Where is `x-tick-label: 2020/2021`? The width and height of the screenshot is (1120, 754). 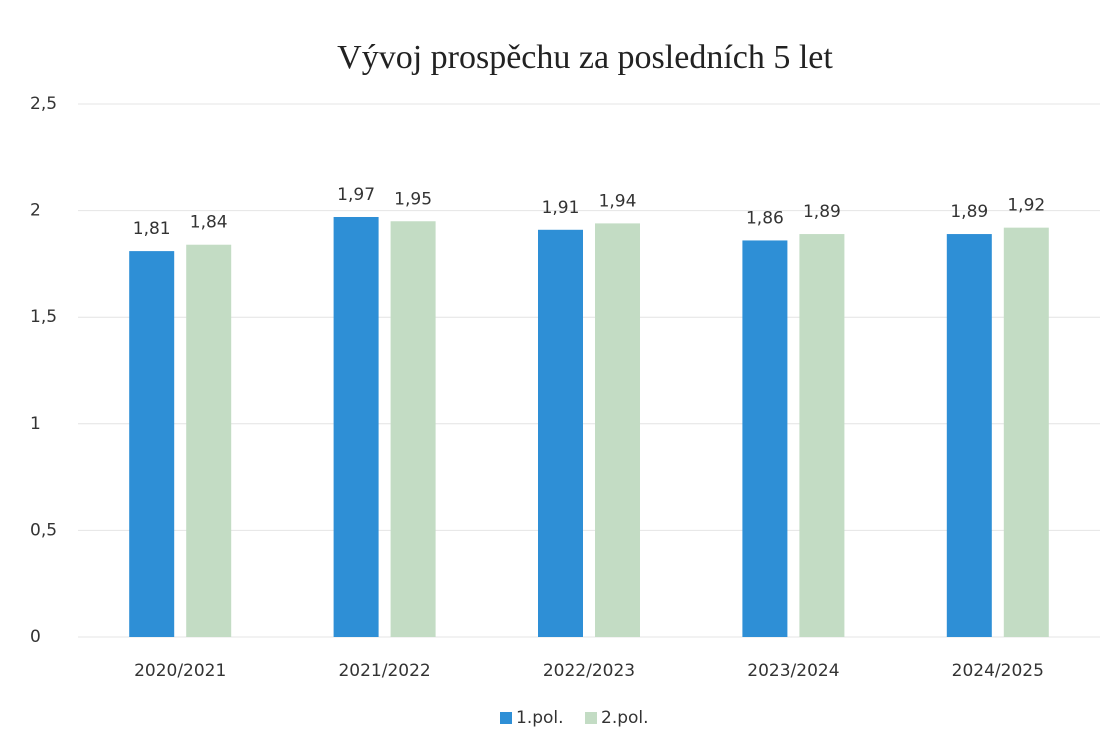
x-tick-label: 2020/2021 is located at coordinates (180, 671).